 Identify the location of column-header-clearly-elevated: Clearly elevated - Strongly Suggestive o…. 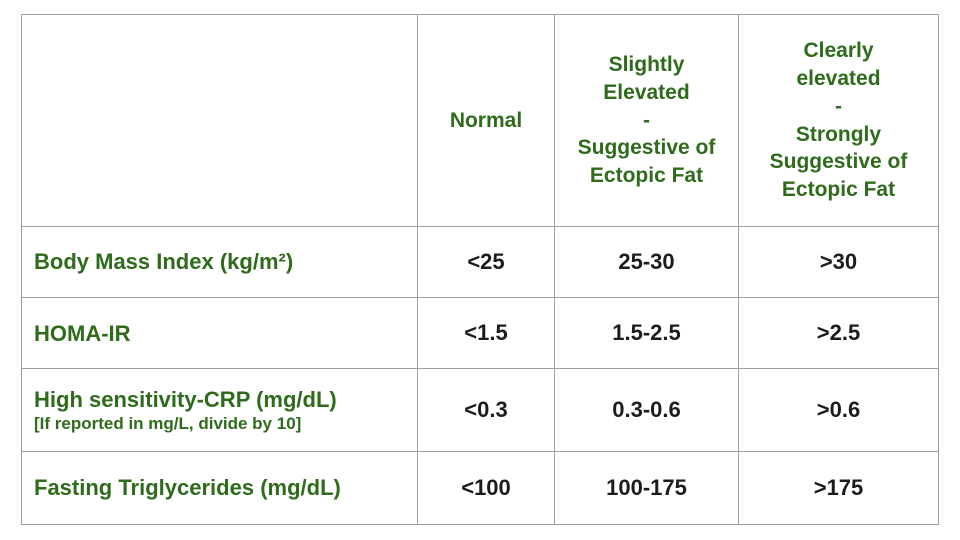
(838, 120).